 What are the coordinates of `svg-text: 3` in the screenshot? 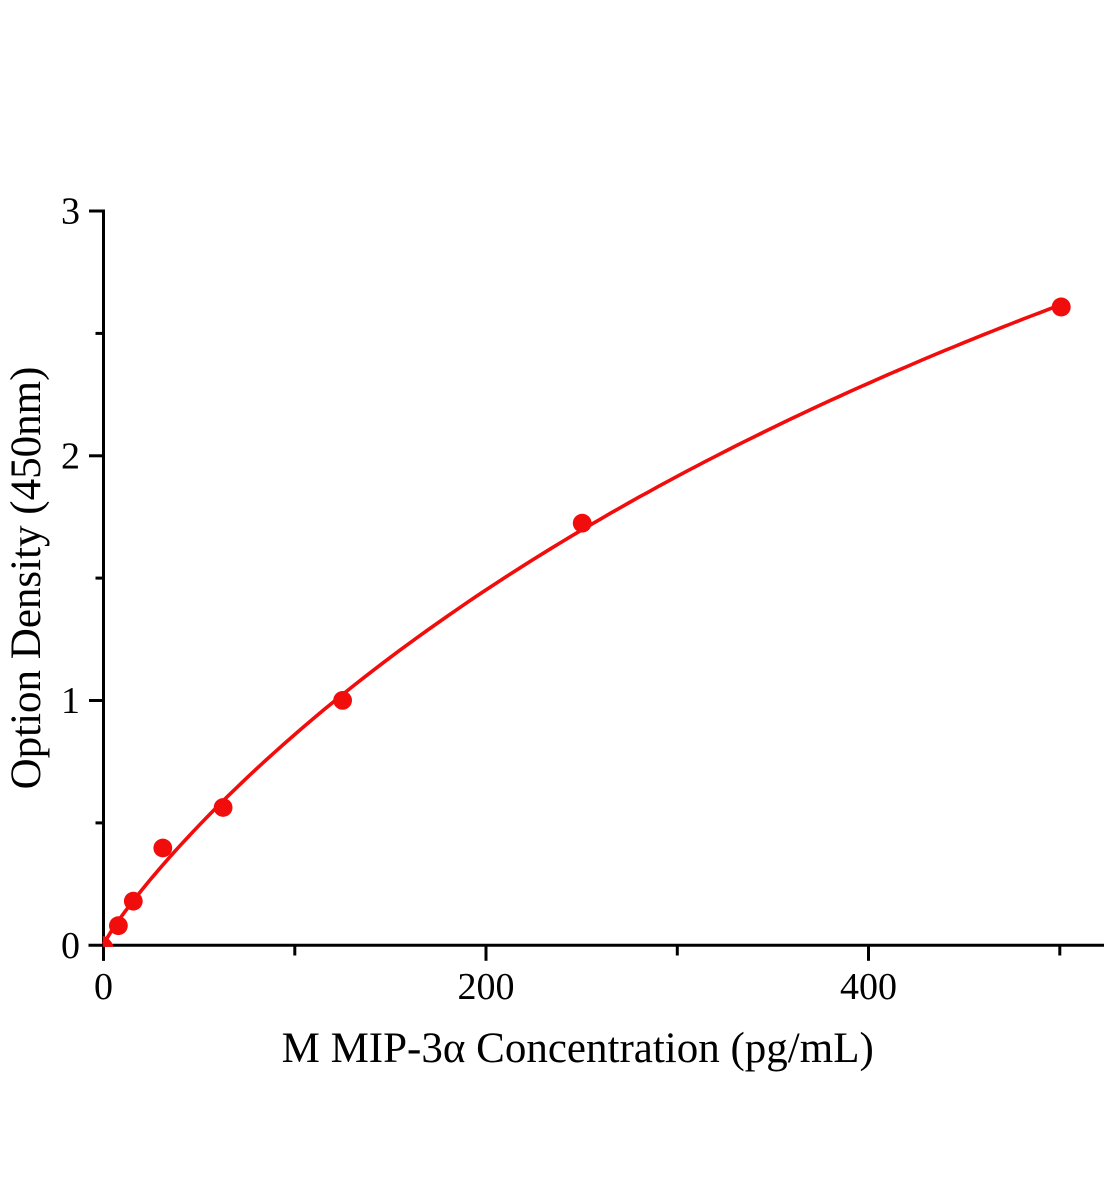 It's located at (70, 212).